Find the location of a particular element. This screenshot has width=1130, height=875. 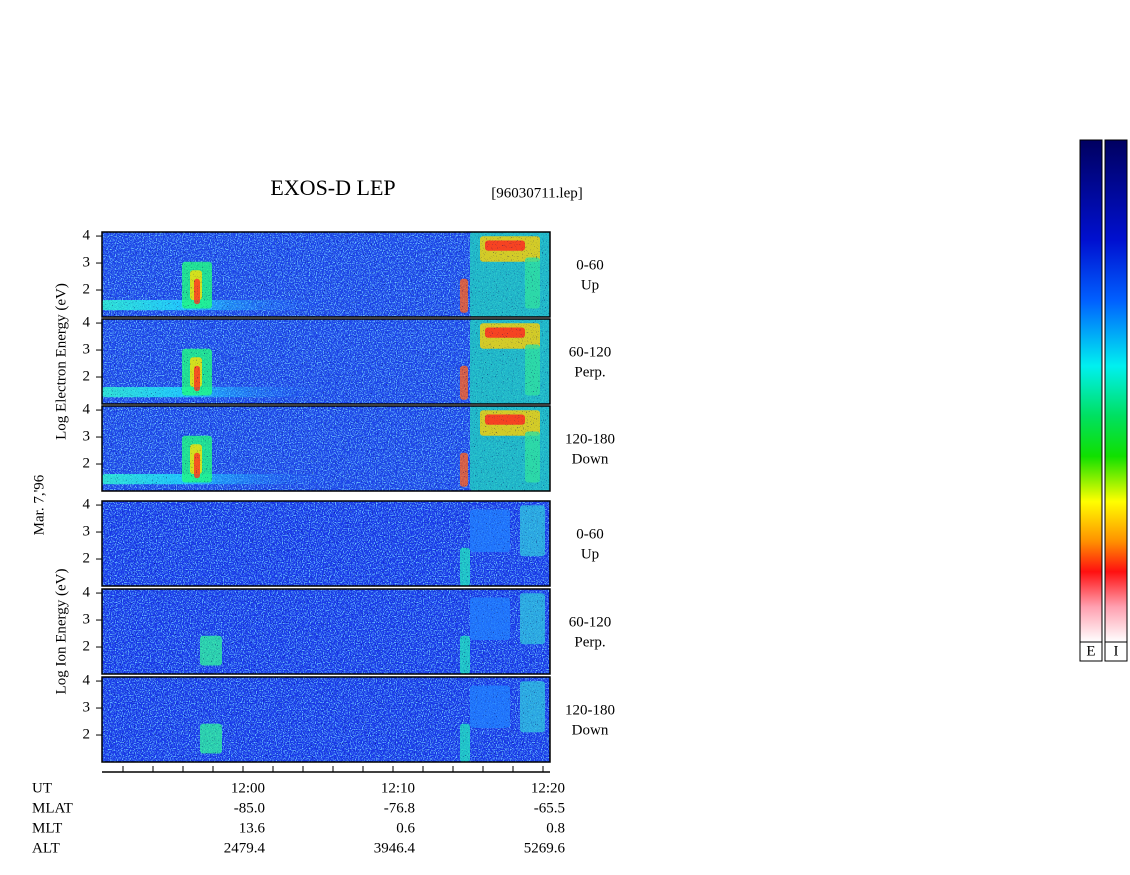

ephemeris-label: UT is located at coordinates (42, 788).